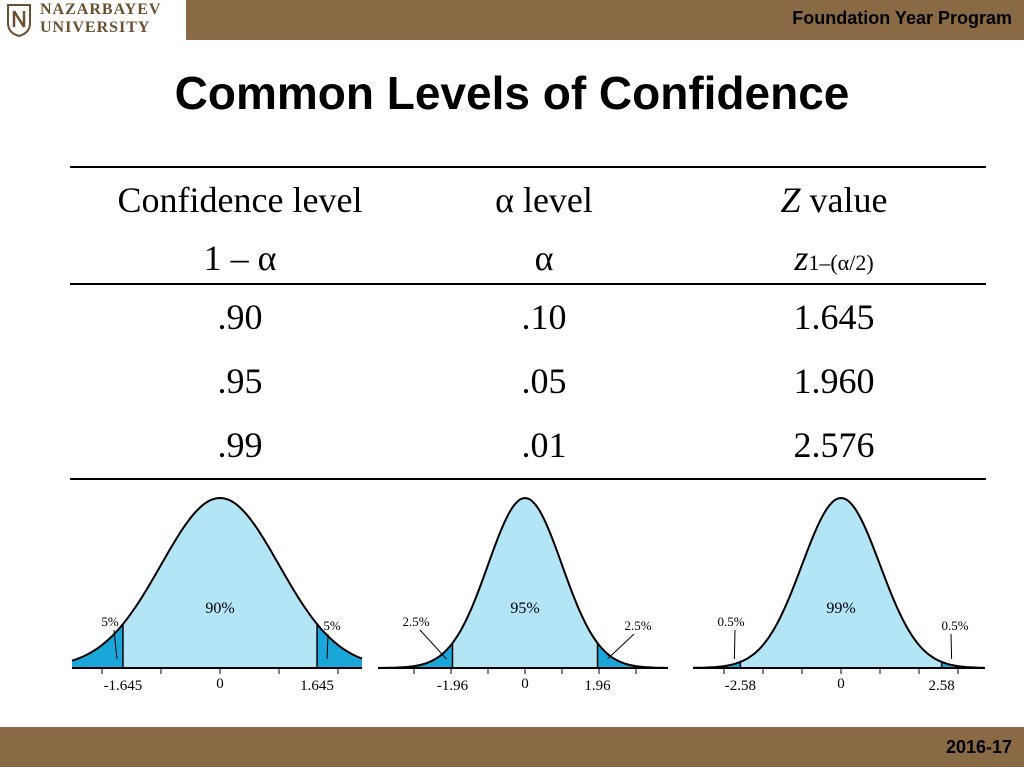 The height and width of the screenshot is (767, 1024). What do you see at coordinates (544, 381) in the screenshot?
I see `table-cell: .05` at bounding box center [544, 381].